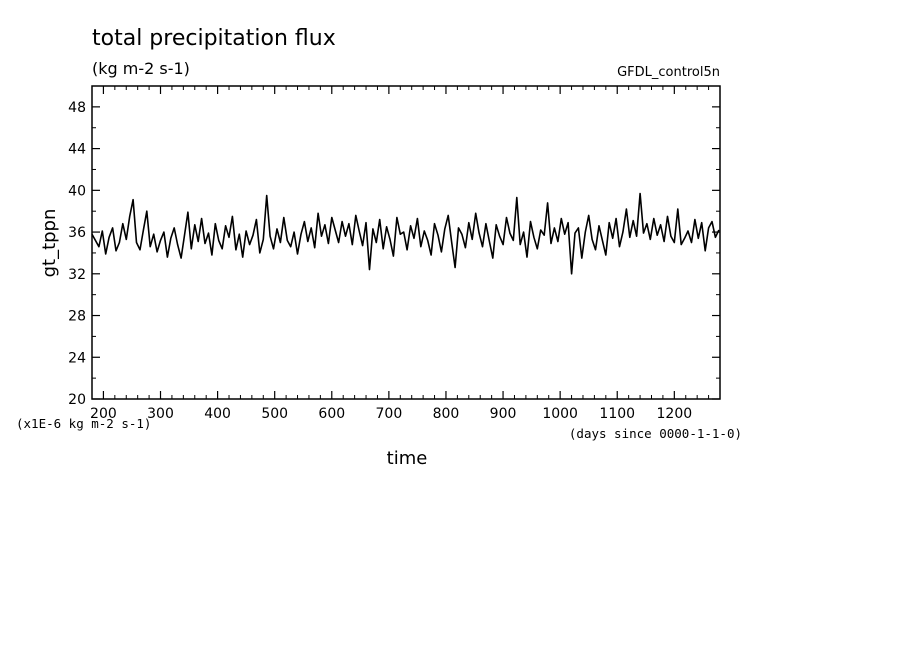 The width and height of the screenshot is (904, 654). Describe the element at coordinates (77, 317) in the screenshot. I see `y-tick-label: 28` at that location.